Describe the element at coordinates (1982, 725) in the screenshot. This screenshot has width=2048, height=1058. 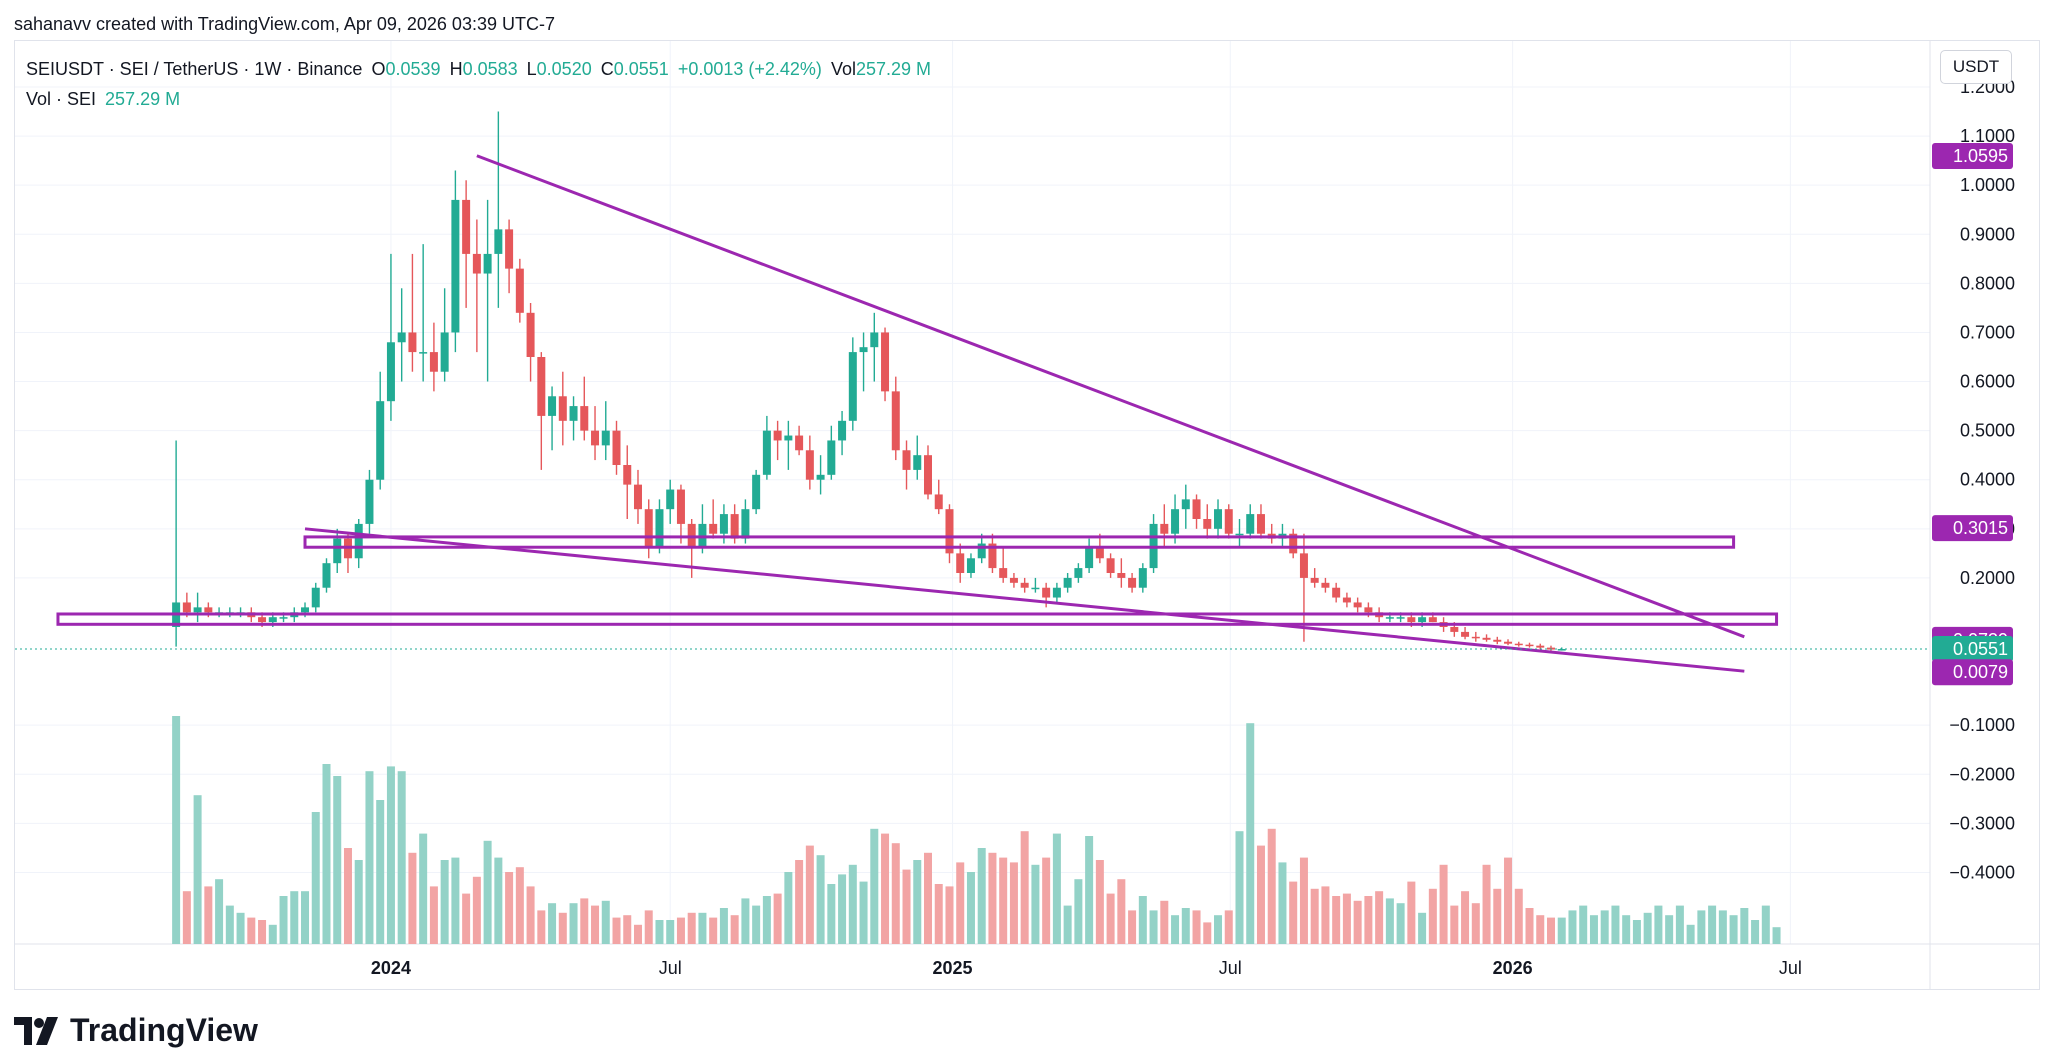
I see `y-tick-label: −0.1000` at that location.